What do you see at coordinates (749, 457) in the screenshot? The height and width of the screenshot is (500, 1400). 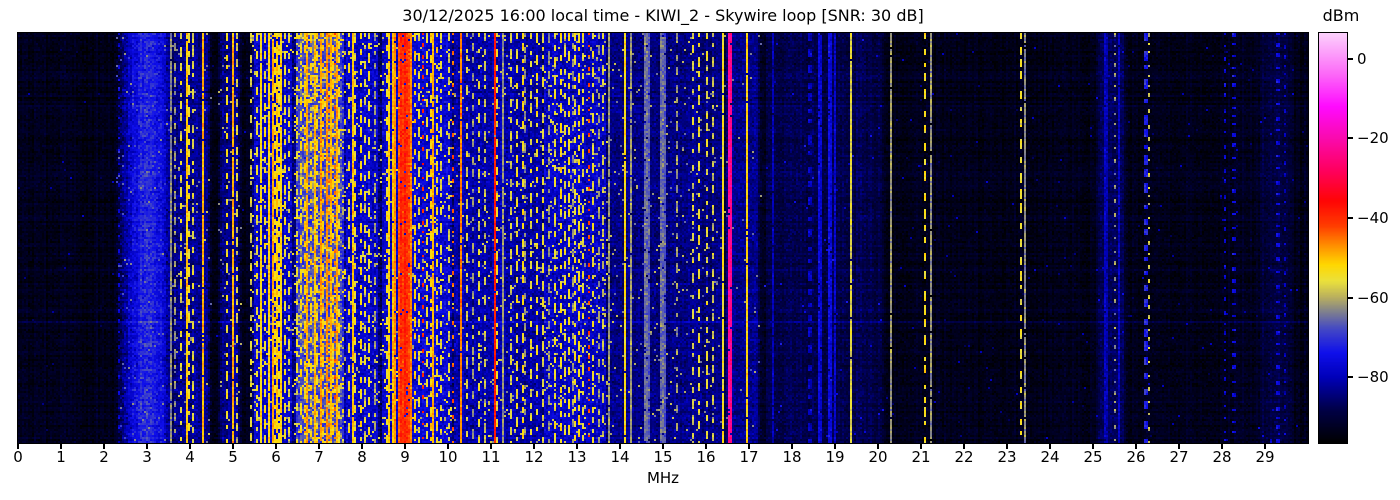 I see `x-tick-label: 17` at bounding box center [749, 457].